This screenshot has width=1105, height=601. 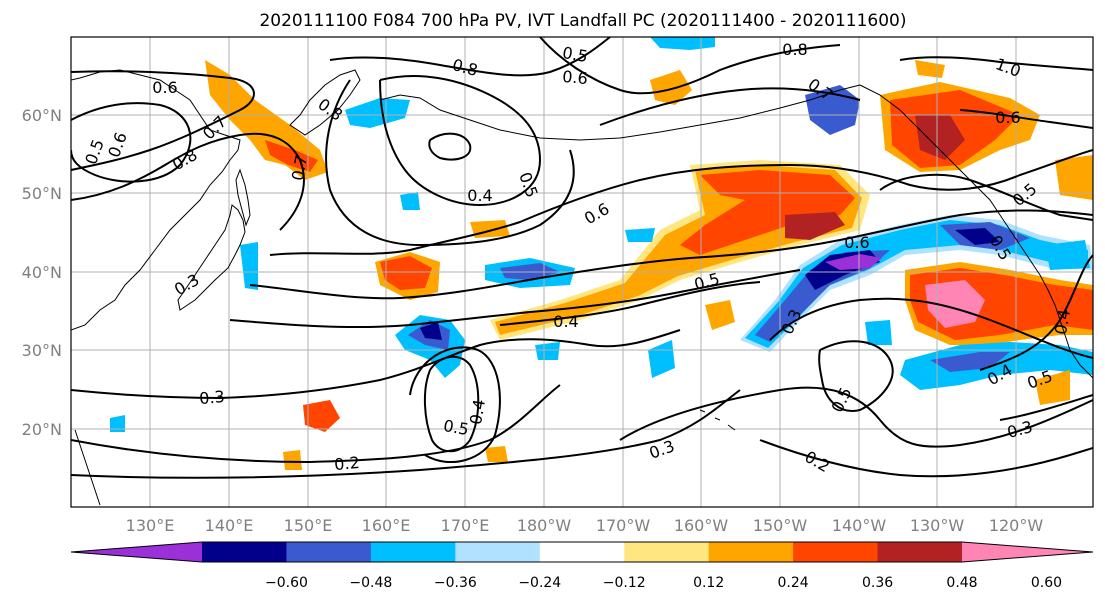 What do you see at coordinates (455, 583) in the screenshot?
I see `colorbar-tick-label: −0.36` at bounding box center [455, 583].